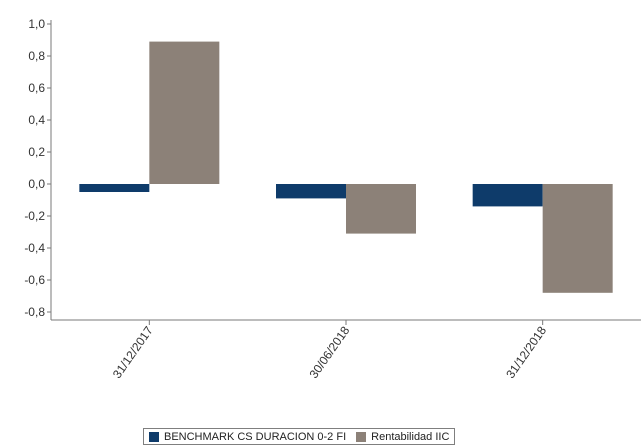 Image resolution: width=641 pixels, height=447 pixels. Describe the element at coordinates (34, 312) in the screenshot. I see `y-tick-label: -0,8` at that location.